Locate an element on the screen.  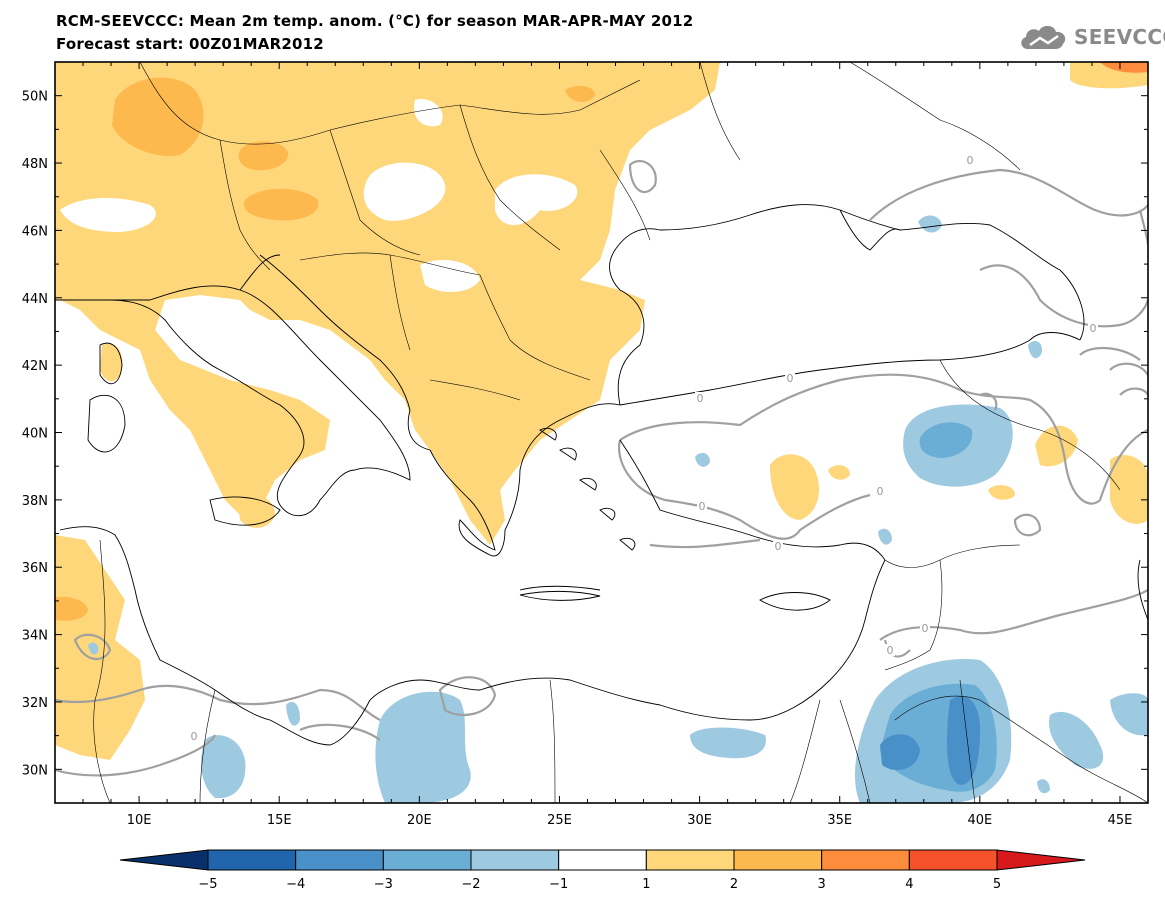
colorbar: −5 −4 −3 −2 −1 1 2 3 4 5 is located at coordinates (602, 870).